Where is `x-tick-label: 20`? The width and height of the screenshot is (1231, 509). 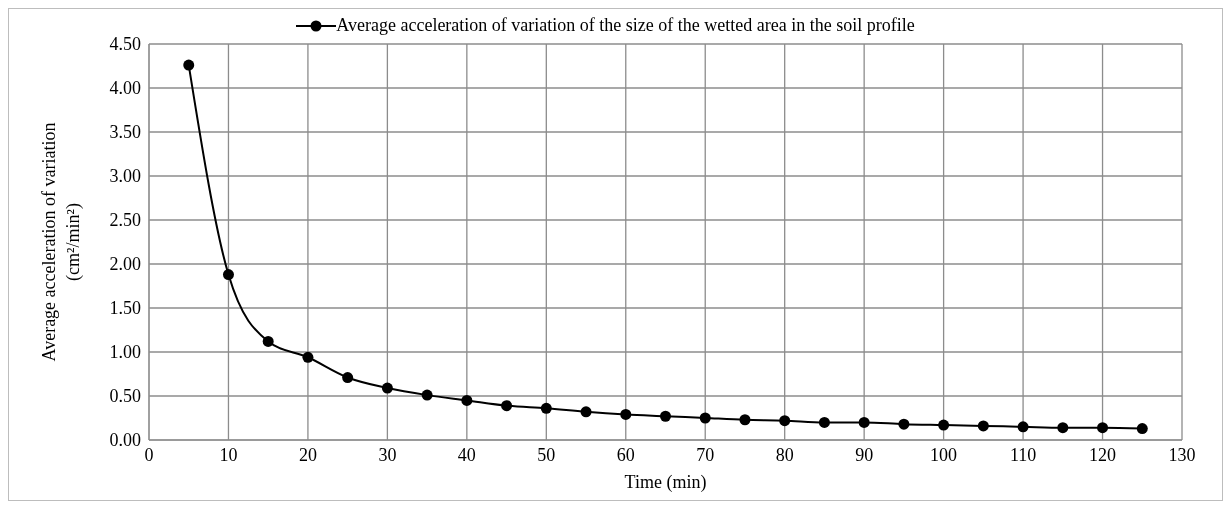 x-tick-label: 20 is located at coordinates (307, 454).